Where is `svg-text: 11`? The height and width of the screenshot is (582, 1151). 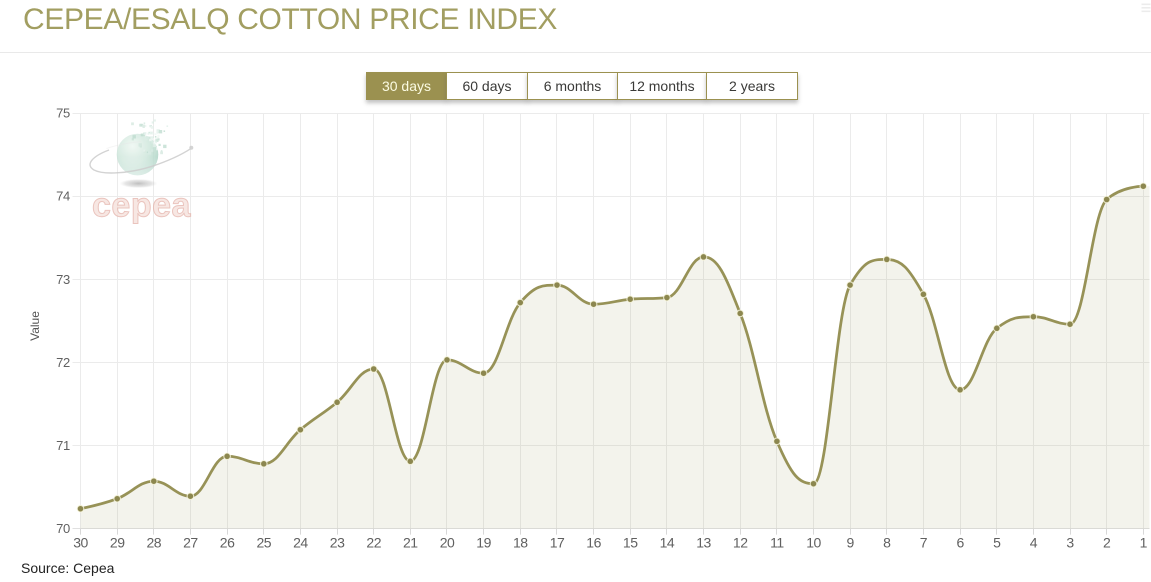
svg-text: 11 is located at coordinates (777, 543).